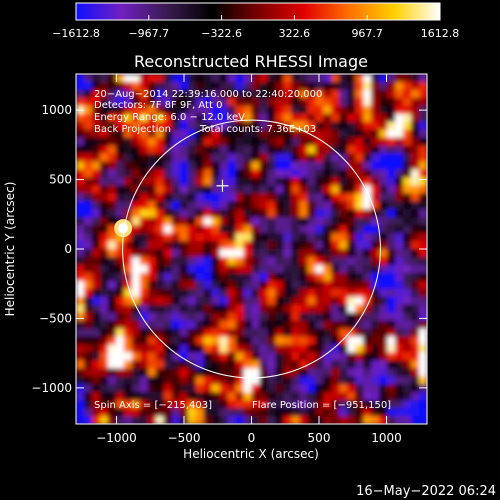  Describe the element at coordinates (257, 129) in the screenshot. I see `annotation-total-counts: Total counts: 7.36E+03` at that location.